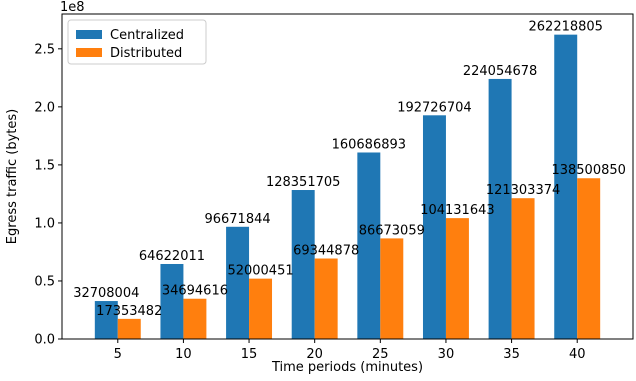  What do you see at coordinates (129, 311) in the screenshot?
I see `data-label-distributed-5: 17353482` at bounding box center [129, 311].